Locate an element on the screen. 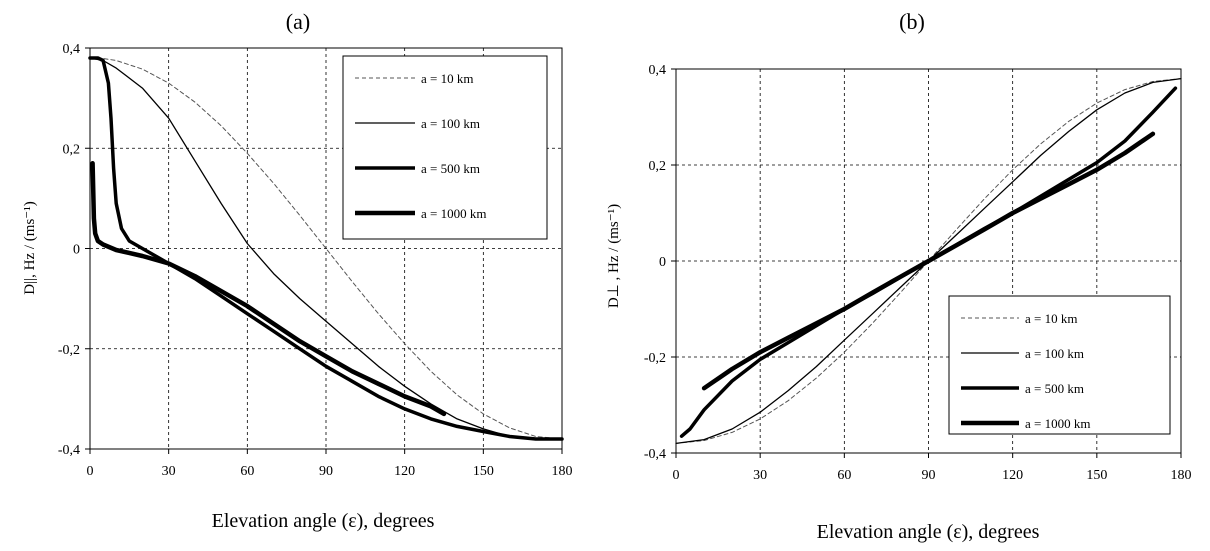 The width and height of the screenshot is (1210, 551). legend-items-b: a = 10 km a = 100 km a = 500 km a = 1000 km is located at coordinates (1025, 371).